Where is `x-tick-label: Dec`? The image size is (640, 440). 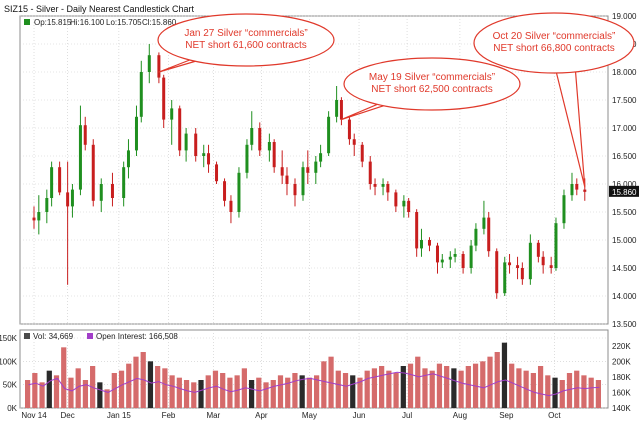
x-tick-label: Dec is located at coordinates (68, 415).